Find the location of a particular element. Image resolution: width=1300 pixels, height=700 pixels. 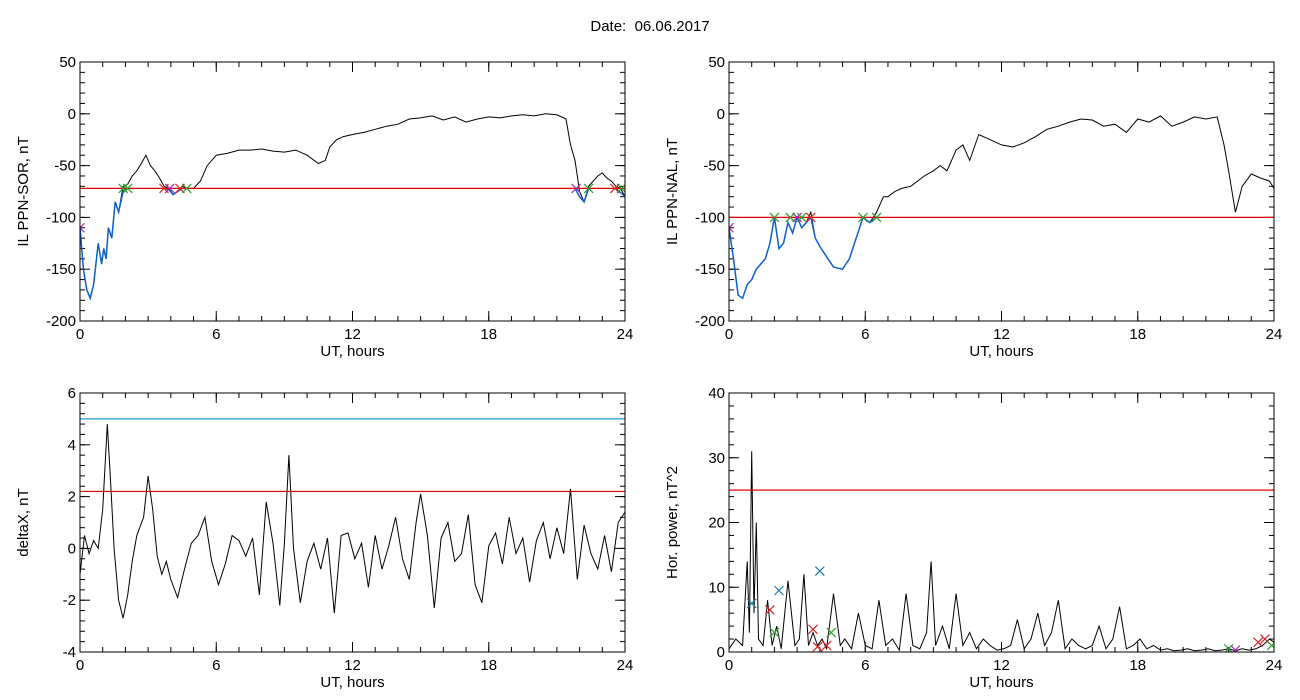

y-tick-label: 6 is located at coordinates (72, 393).